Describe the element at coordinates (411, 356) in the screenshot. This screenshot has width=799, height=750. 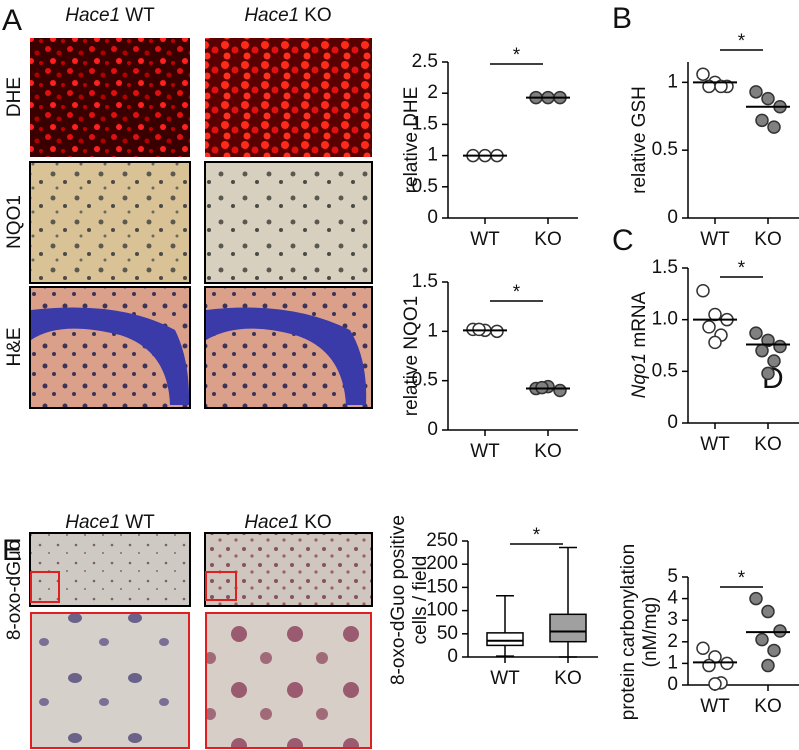
I see `y-axis-label: relative NQO1` at that location.